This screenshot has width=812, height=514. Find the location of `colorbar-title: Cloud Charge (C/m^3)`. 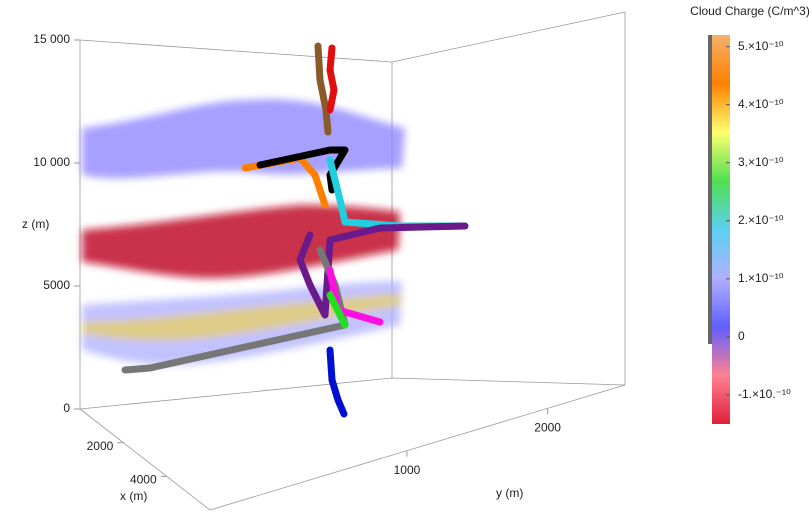

colorbar-title: Cloud Charge (C/m^3) is located at coordinates (750, 11).